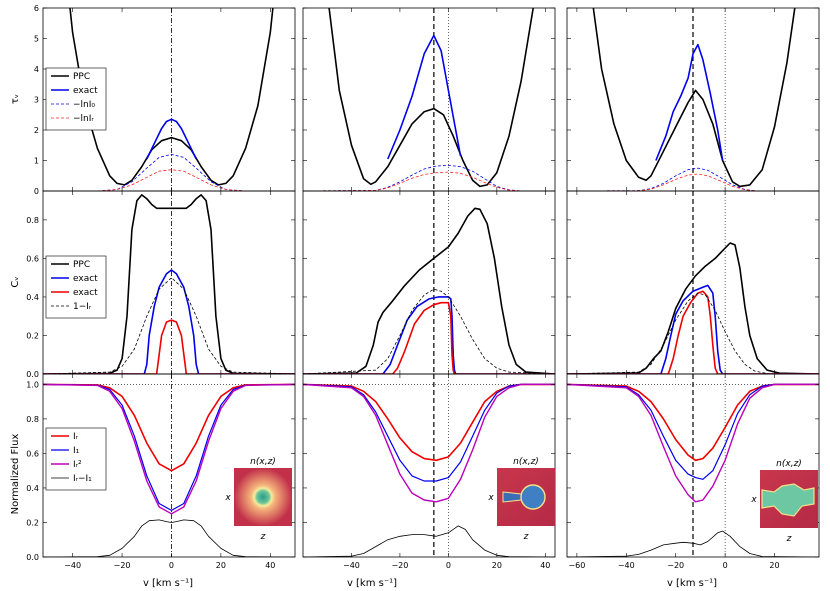 This screenshot has width=830, height=591. Describe the element at coordinates (36, 100) in the screenshot. I see `y-tick-label: 3` at that location.